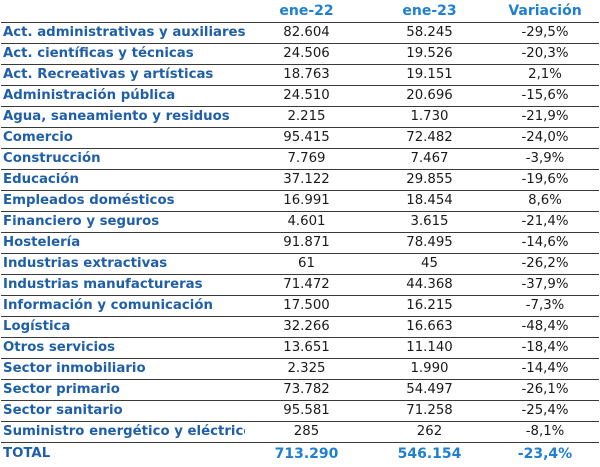 The height and width of the screenshot is (467, 600). What do you see at coordinates (429, 411) in the screenshot?
I see `value-ene-23: 71.258` at bounding box center [429, 411].